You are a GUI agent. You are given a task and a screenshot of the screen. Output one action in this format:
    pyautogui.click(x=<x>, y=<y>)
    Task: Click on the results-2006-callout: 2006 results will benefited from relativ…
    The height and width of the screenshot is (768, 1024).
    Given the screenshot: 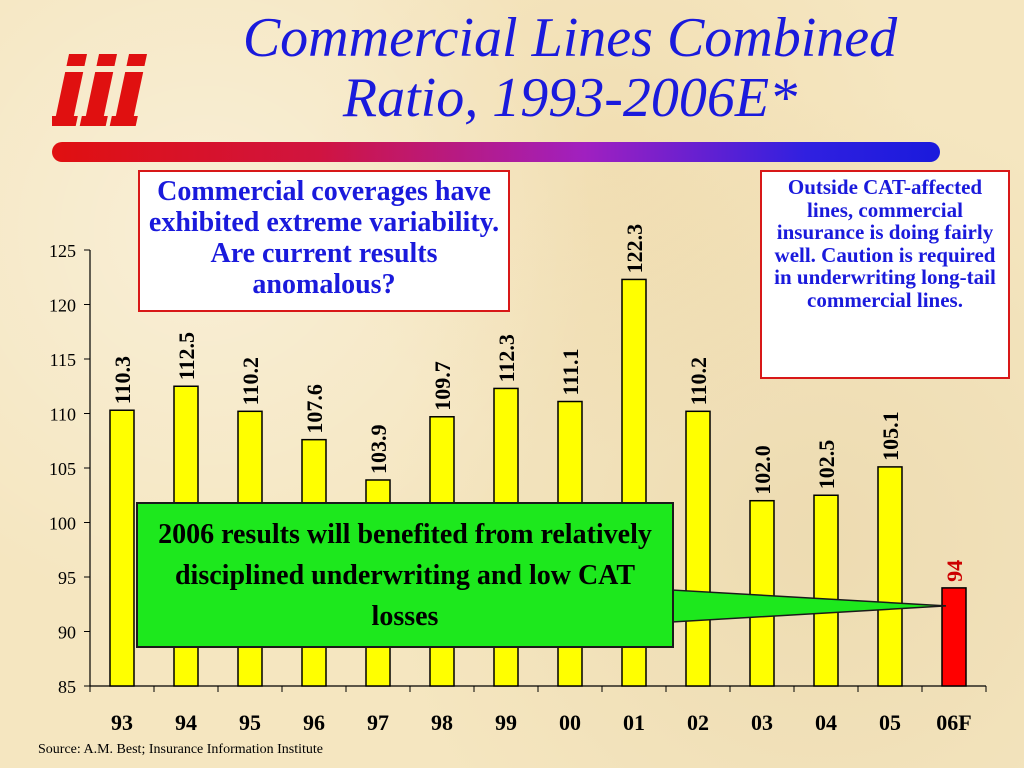 What is the action you would take?
    pyautogui.click(x=405, y=575)
    